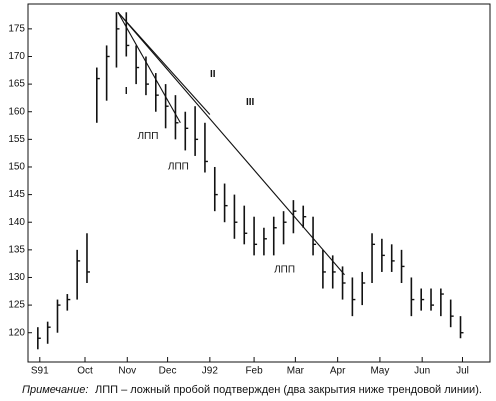  What do you see at coordinates (16, 305) in the screenshot?
I see `y-tick-label: 125` at bounding box center [16, 305].